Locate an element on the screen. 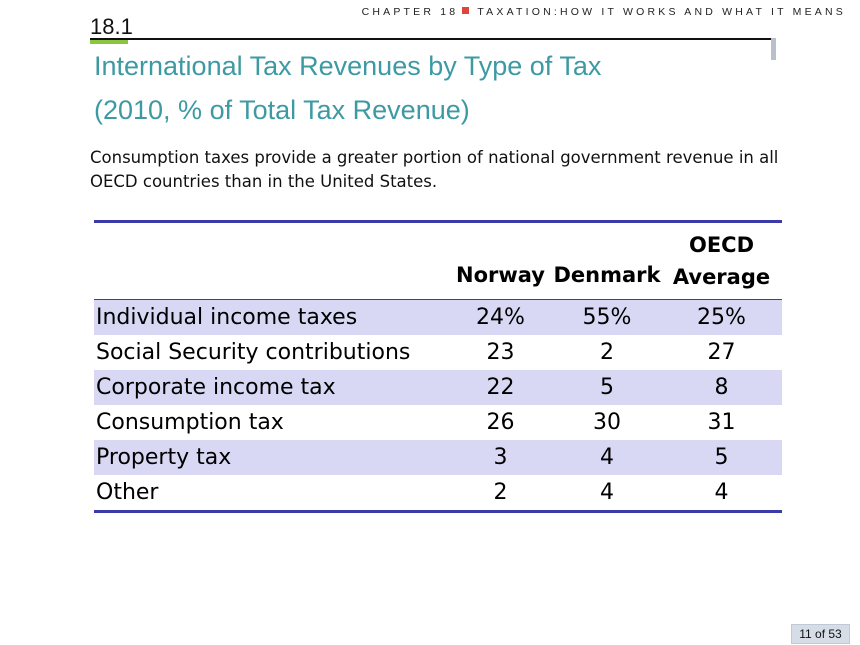  table-header-row: Norway Denmark OECD Average is located at coordinates (438, 260).